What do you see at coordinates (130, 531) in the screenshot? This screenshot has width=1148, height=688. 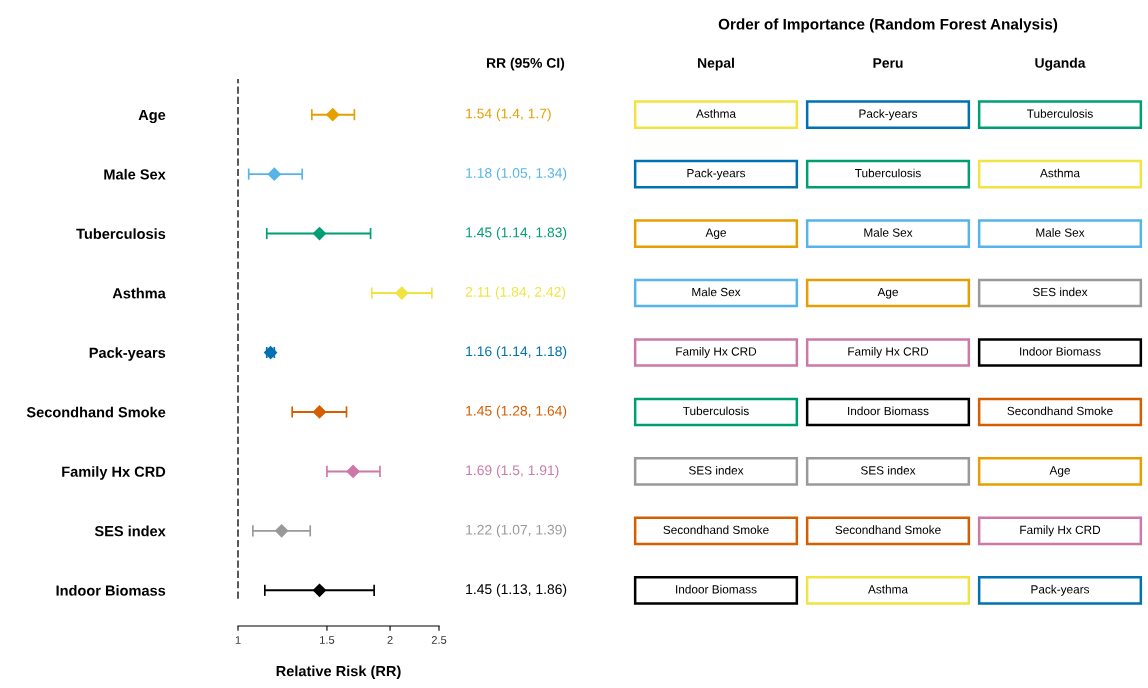 I see `y-tick-label: SES index` at bounding box center [130, 531].